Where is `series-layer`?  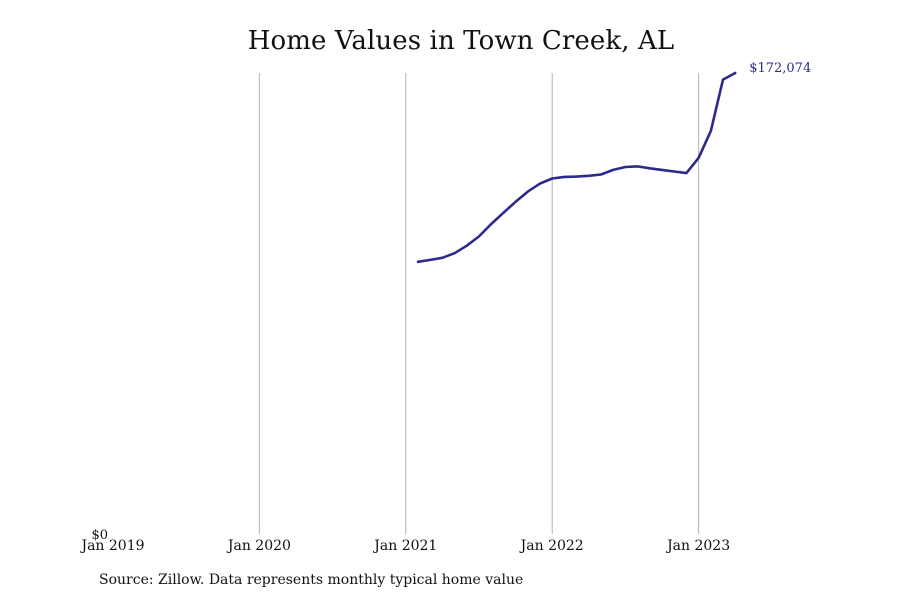
series-layer is located at coordinates (576, 167).